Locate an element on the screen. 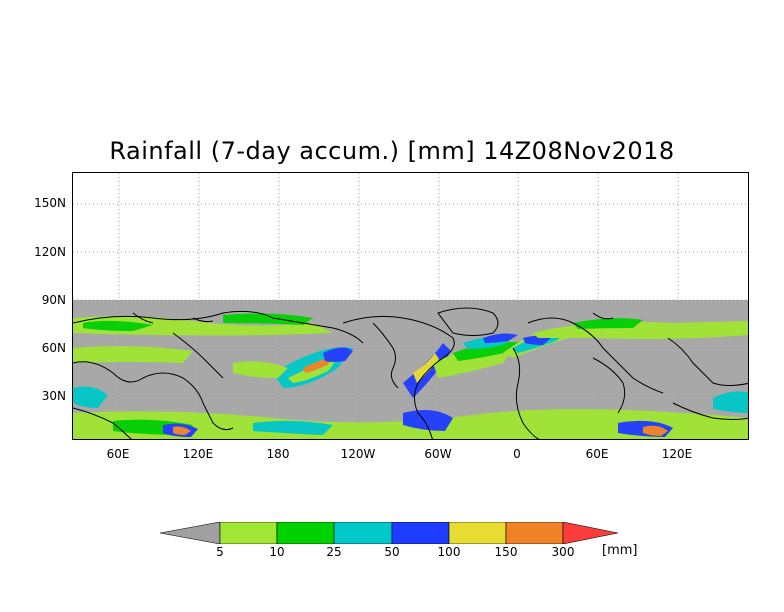 This screenshot has height=612, width=784. cbar-label-25: 25 is located at coordinates (334, 552).